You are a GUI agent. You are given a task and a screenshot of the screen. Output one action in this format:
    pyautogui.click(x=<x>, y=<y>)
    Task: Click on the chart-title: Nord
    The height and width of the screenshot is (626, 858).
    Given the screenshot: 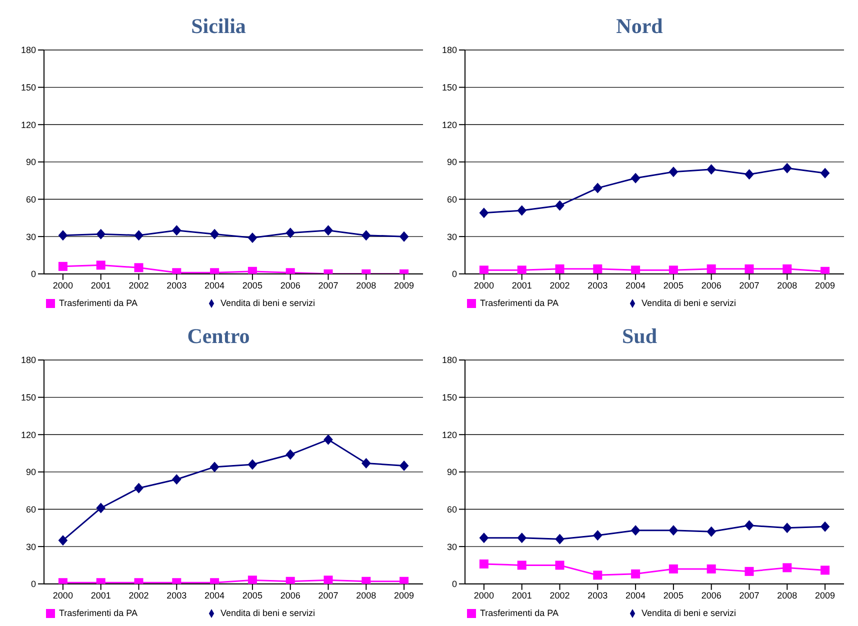 What is the action you would take?
    pyautogui.click(x=639, y=26)
    